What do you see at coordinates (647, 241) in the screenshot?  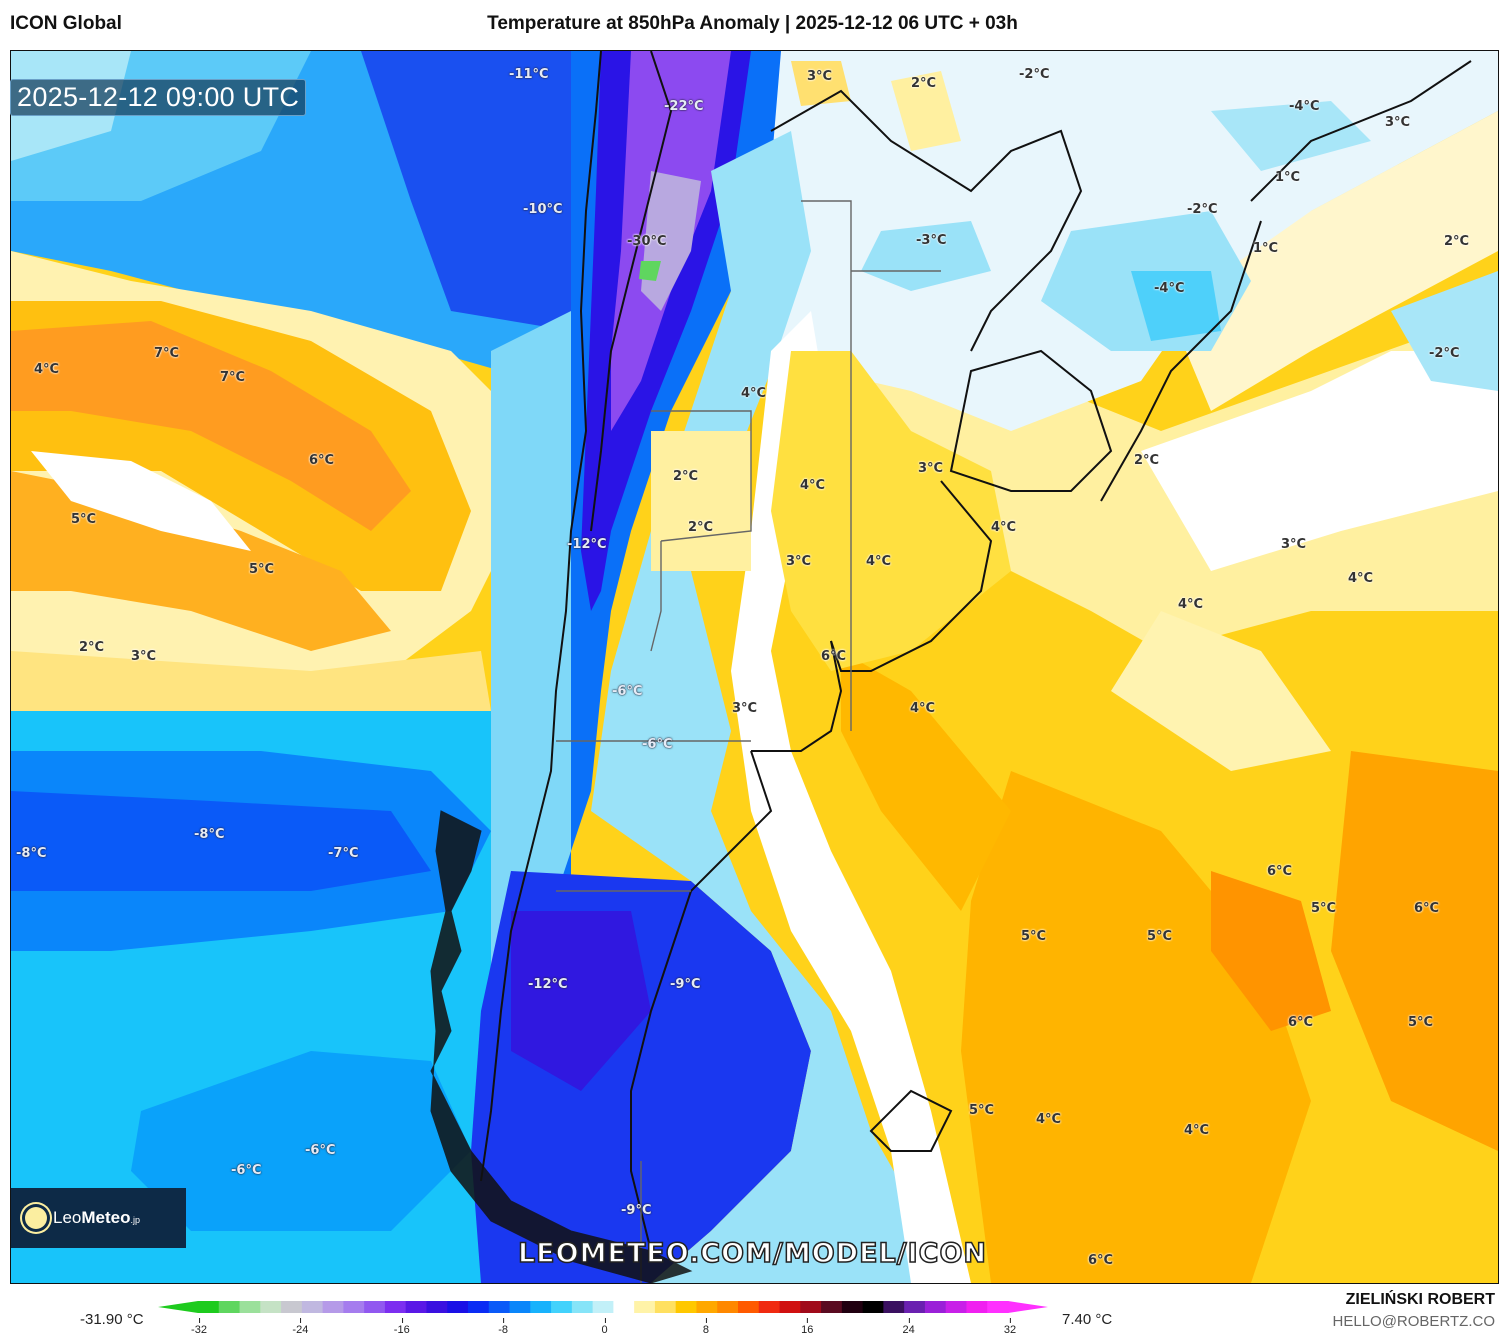 I see `contour-label: -30°C` at bounding box center [647, 241].